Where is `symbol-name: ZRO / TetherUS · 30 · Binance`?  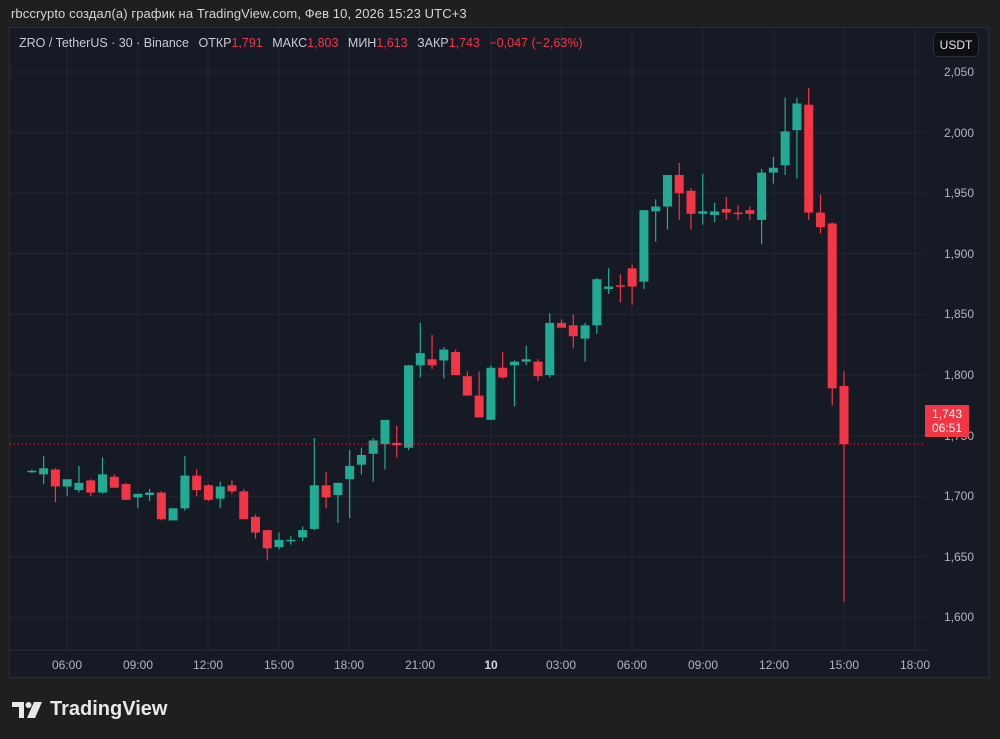 symbol-name: ZRO / TetherUS · 30 · Binance is located at coordinates (104, 43).